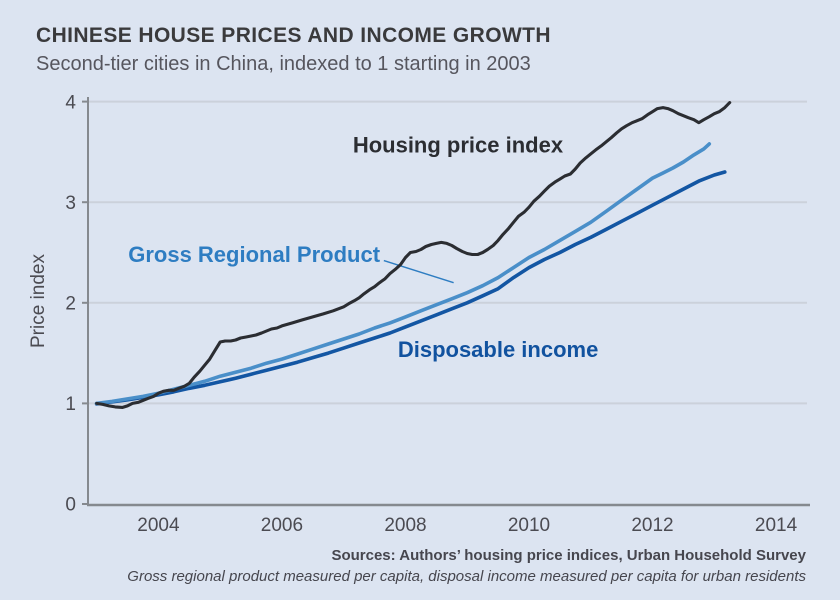 The height and width of the screenshot is (600, 840). I want to click on income-label: Disposable income, so click(498, 349).